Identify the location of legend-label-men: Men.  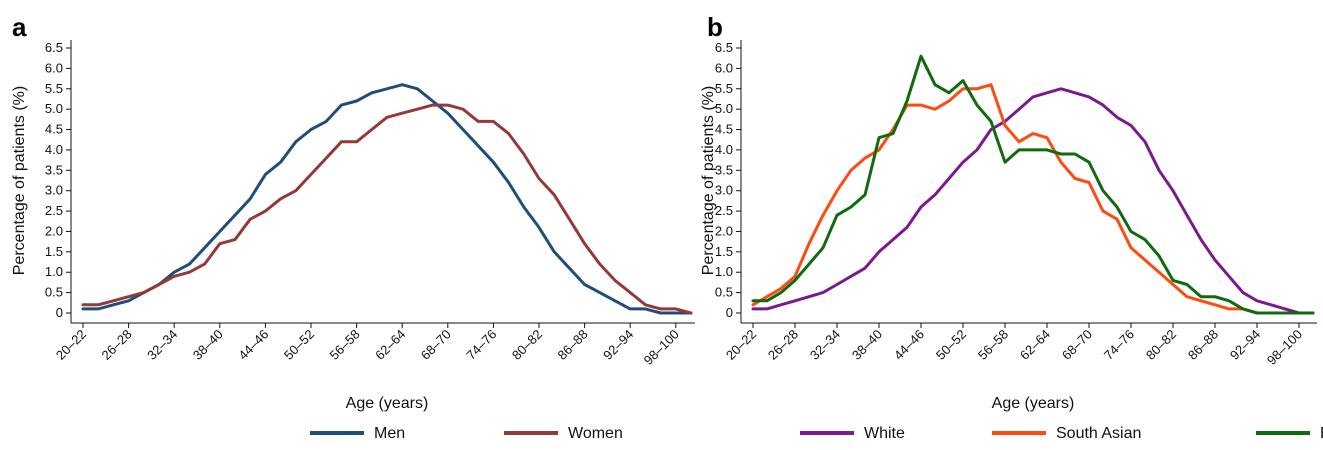
(389, 433).